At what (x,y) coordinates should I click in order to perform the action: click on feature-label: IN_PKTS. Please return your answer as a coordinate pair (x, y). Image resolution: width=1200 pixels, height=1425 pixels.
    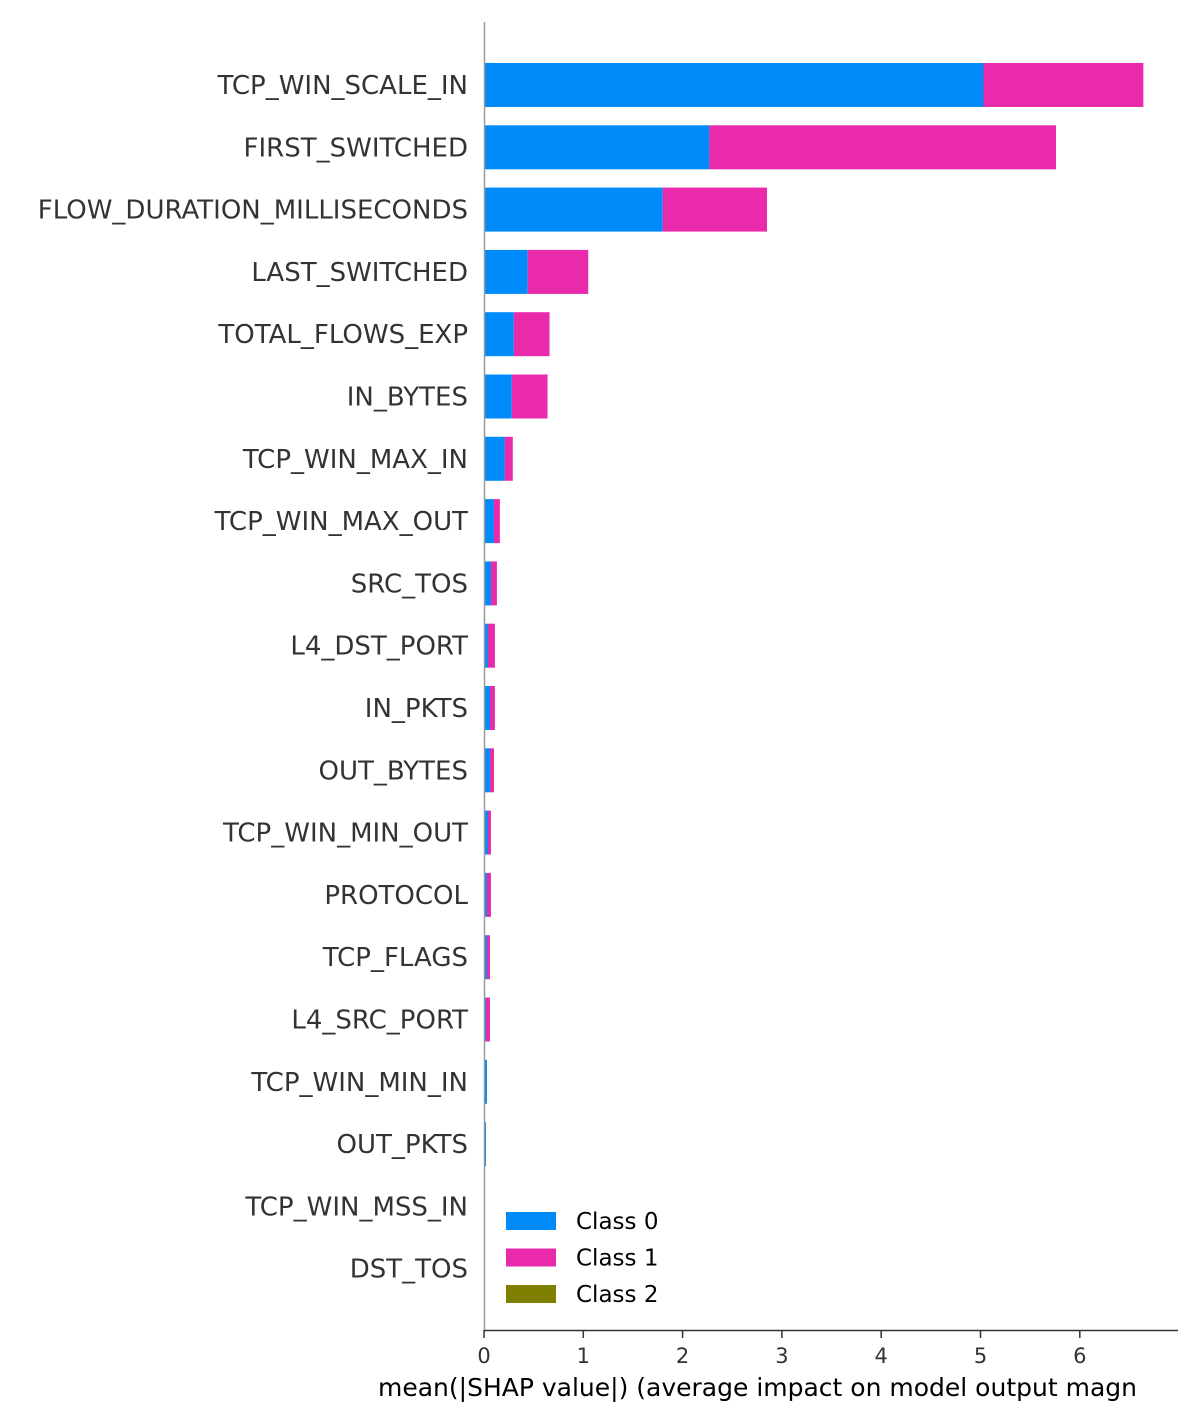
    Looking at the image, I should click on (416, 709).